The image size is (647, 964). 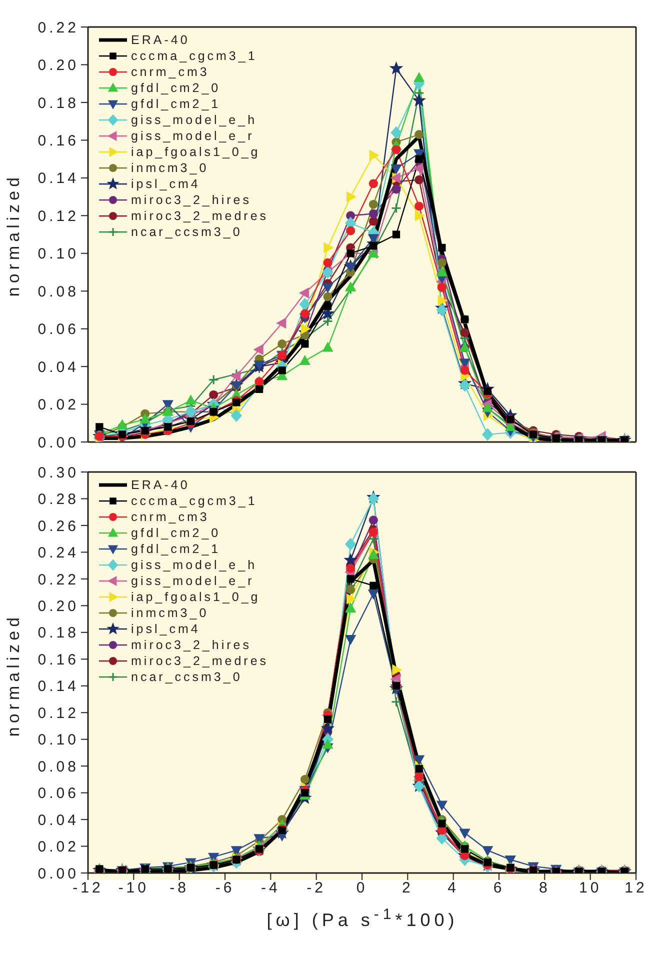 I want to click on x-tick-label: -6, so click(x=225, y=888).